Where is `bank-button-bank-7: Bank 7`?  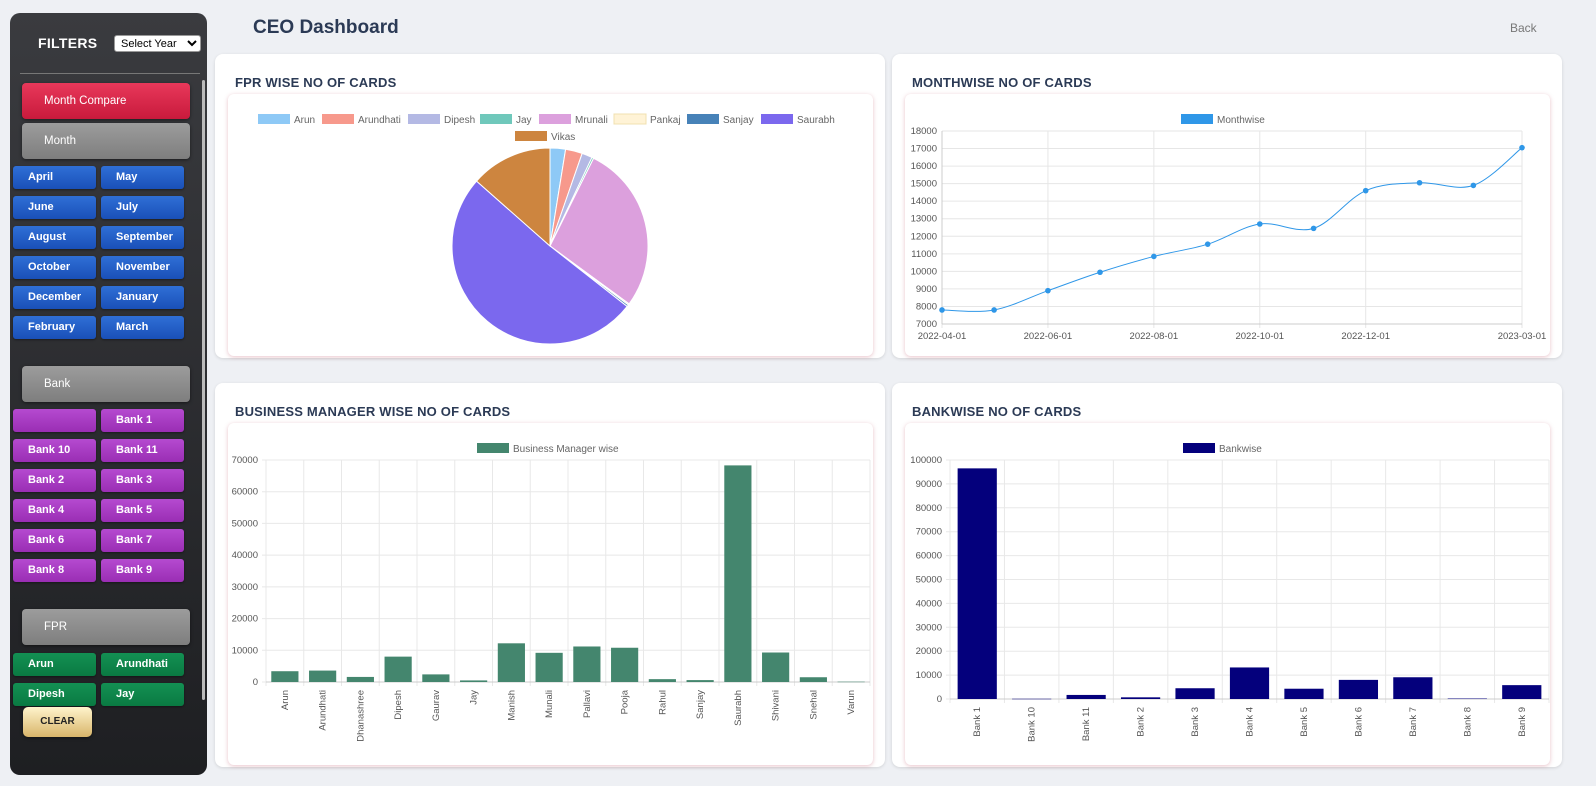 bank-button-bank-7: Bank 7 is located at coordinates (142, 540).